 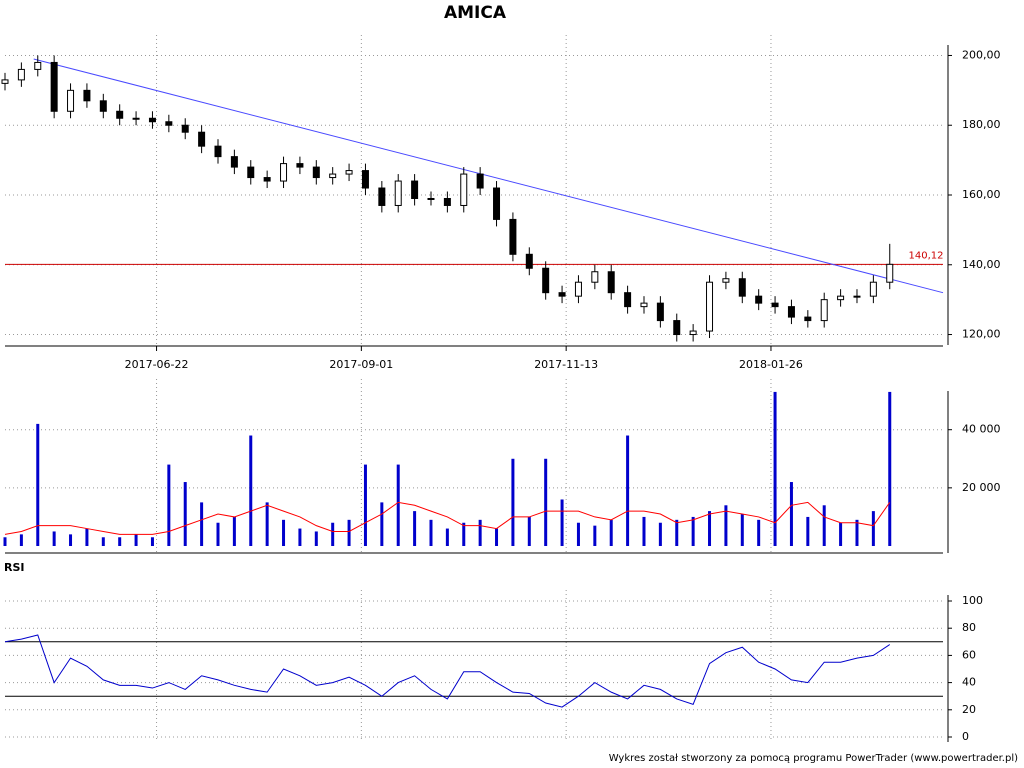 I want to click on x-tick-label: 2017-11-13, so click(x=566, y=364).